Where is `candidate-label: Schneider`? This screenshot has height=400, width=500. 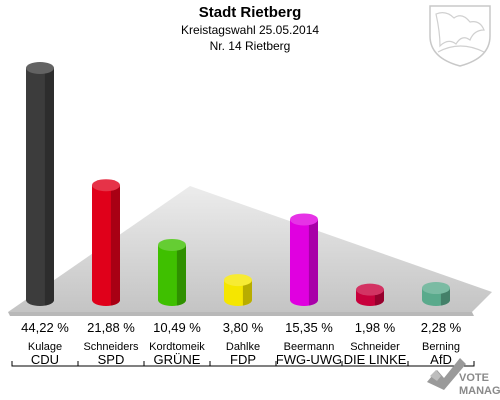
candidate-label: Schneider is located at coordinates (375, 347).